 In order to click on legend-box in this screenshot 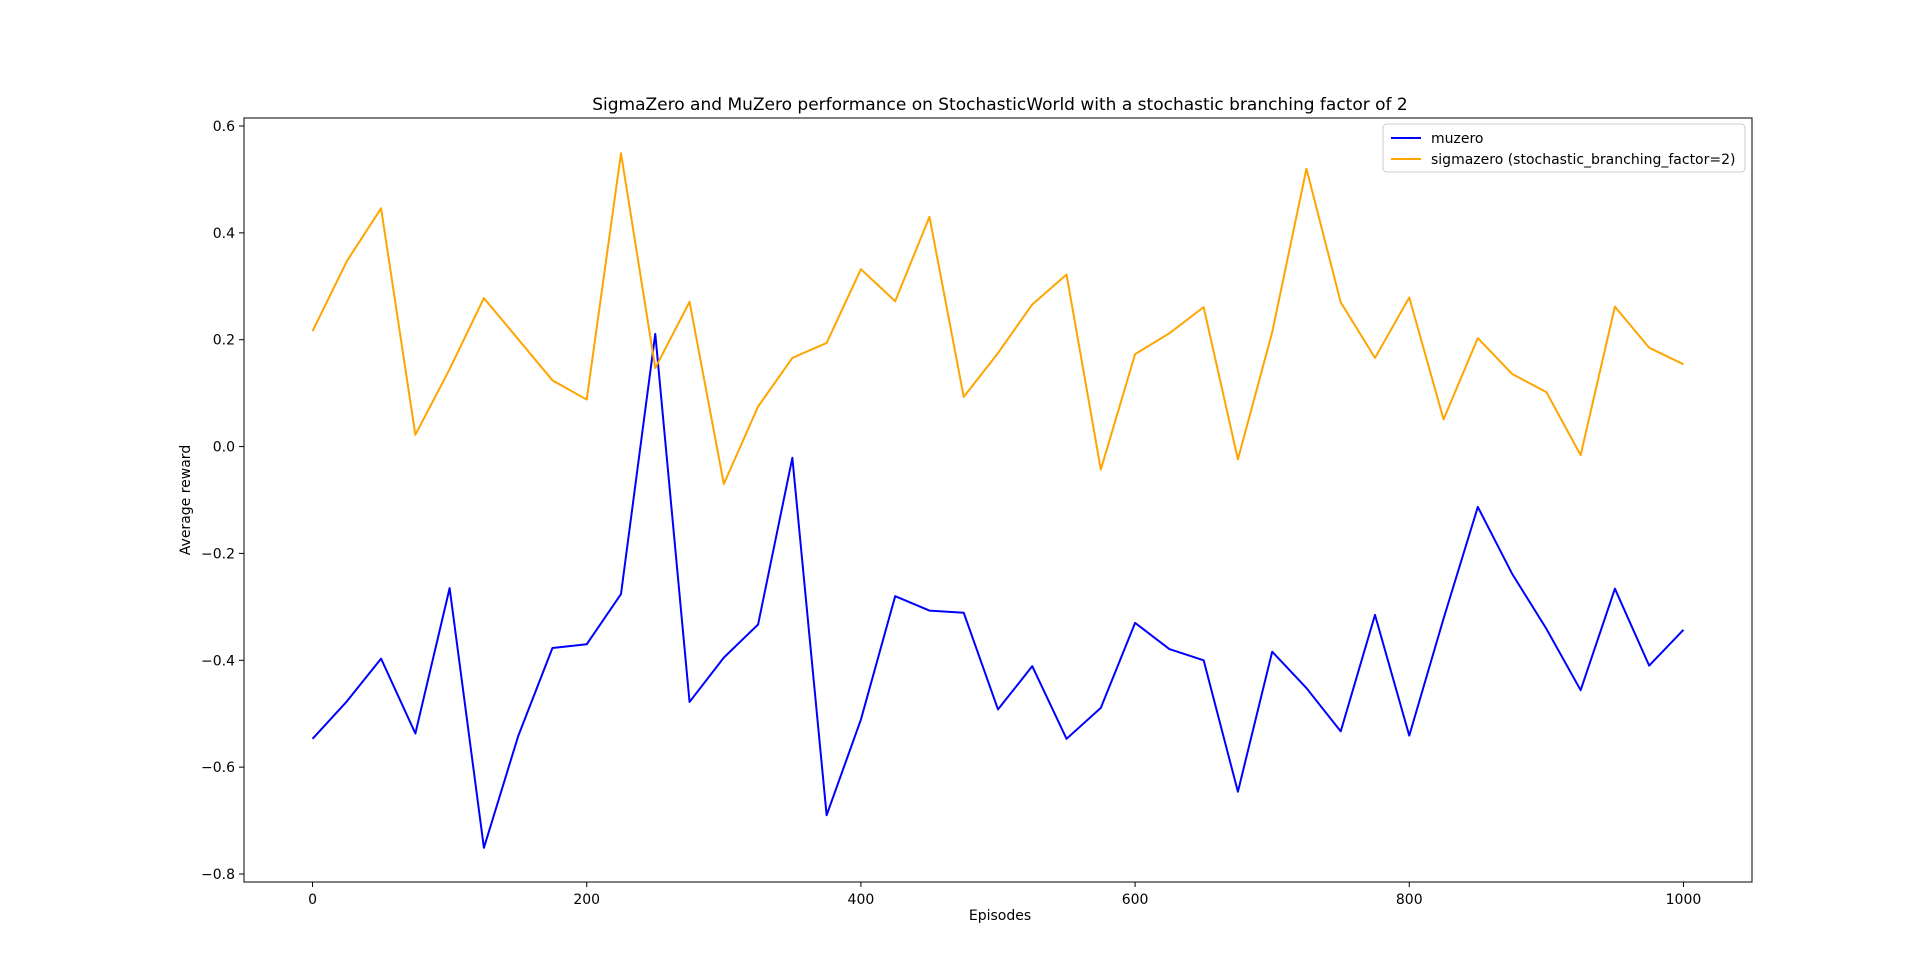, I will do `click(1564, 148)`.